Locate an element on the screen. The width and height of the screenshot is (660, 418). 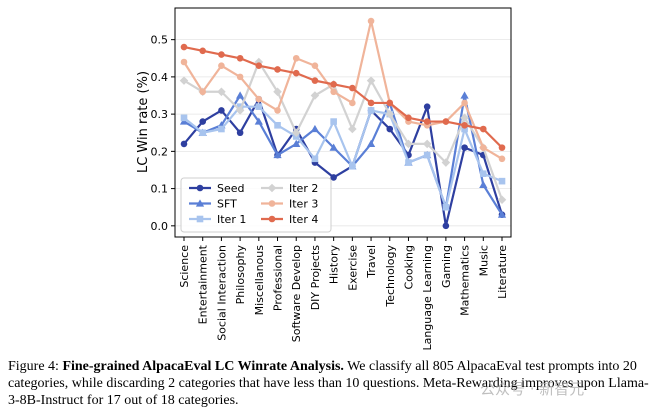
legend: Seed SFT Iter 1 Iter 2 Iter 3 Iter 4 is located at coordinates (256, 205).